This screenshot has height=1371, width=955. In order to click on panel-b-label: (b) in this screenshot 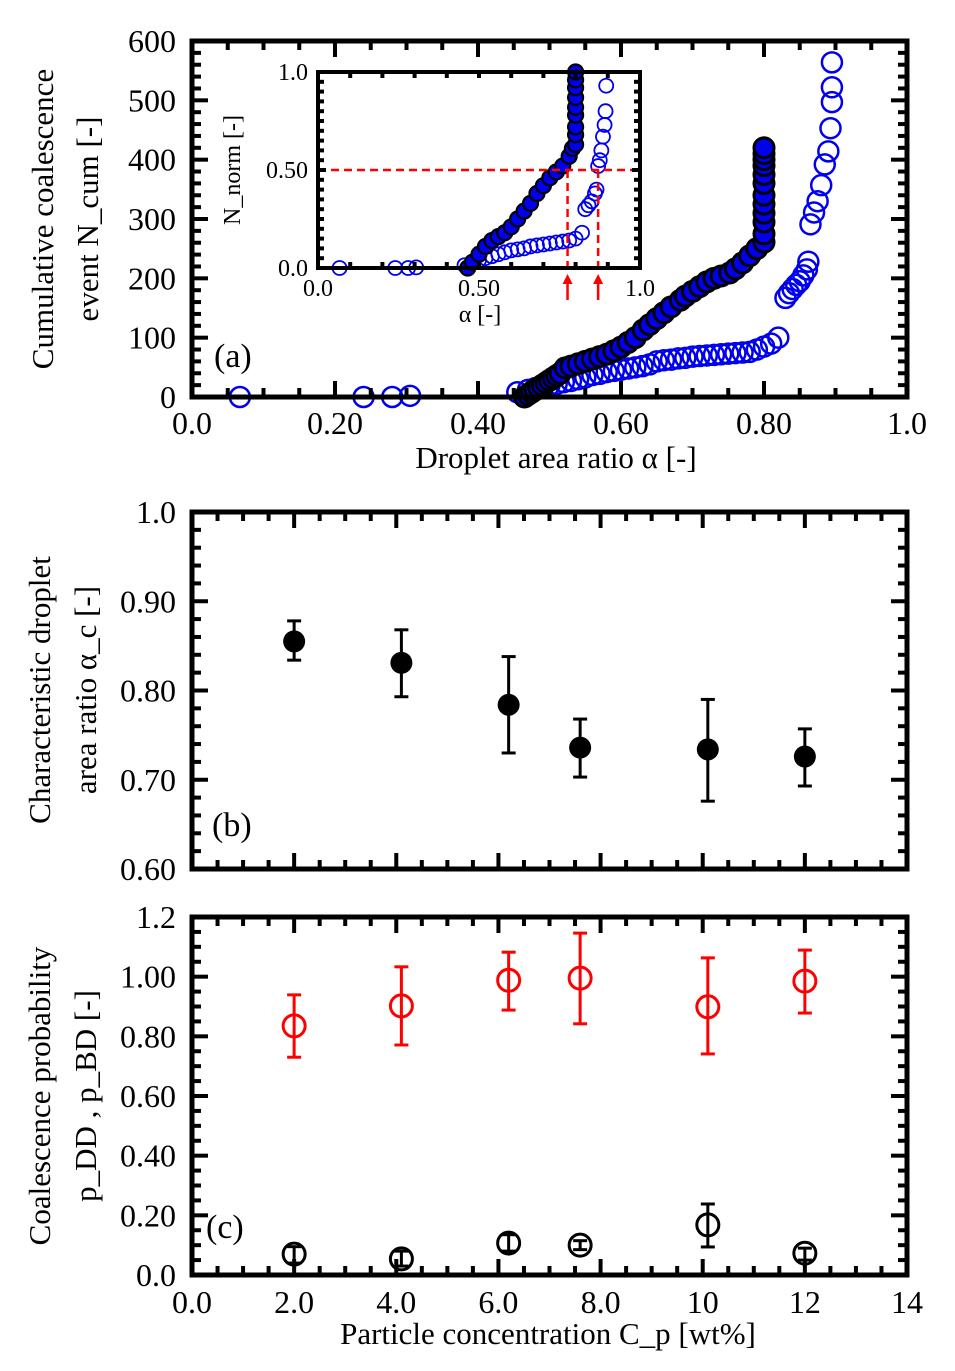, I will do `click(232, 825)`.